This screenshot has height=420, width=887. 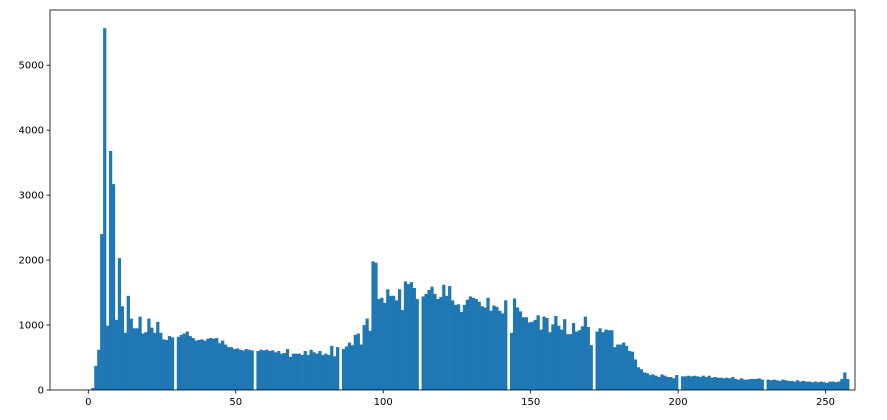 I want to click on y-axis-ticks: 0 1000 2000 3000 4000 5000, so click(x=34, y=229).